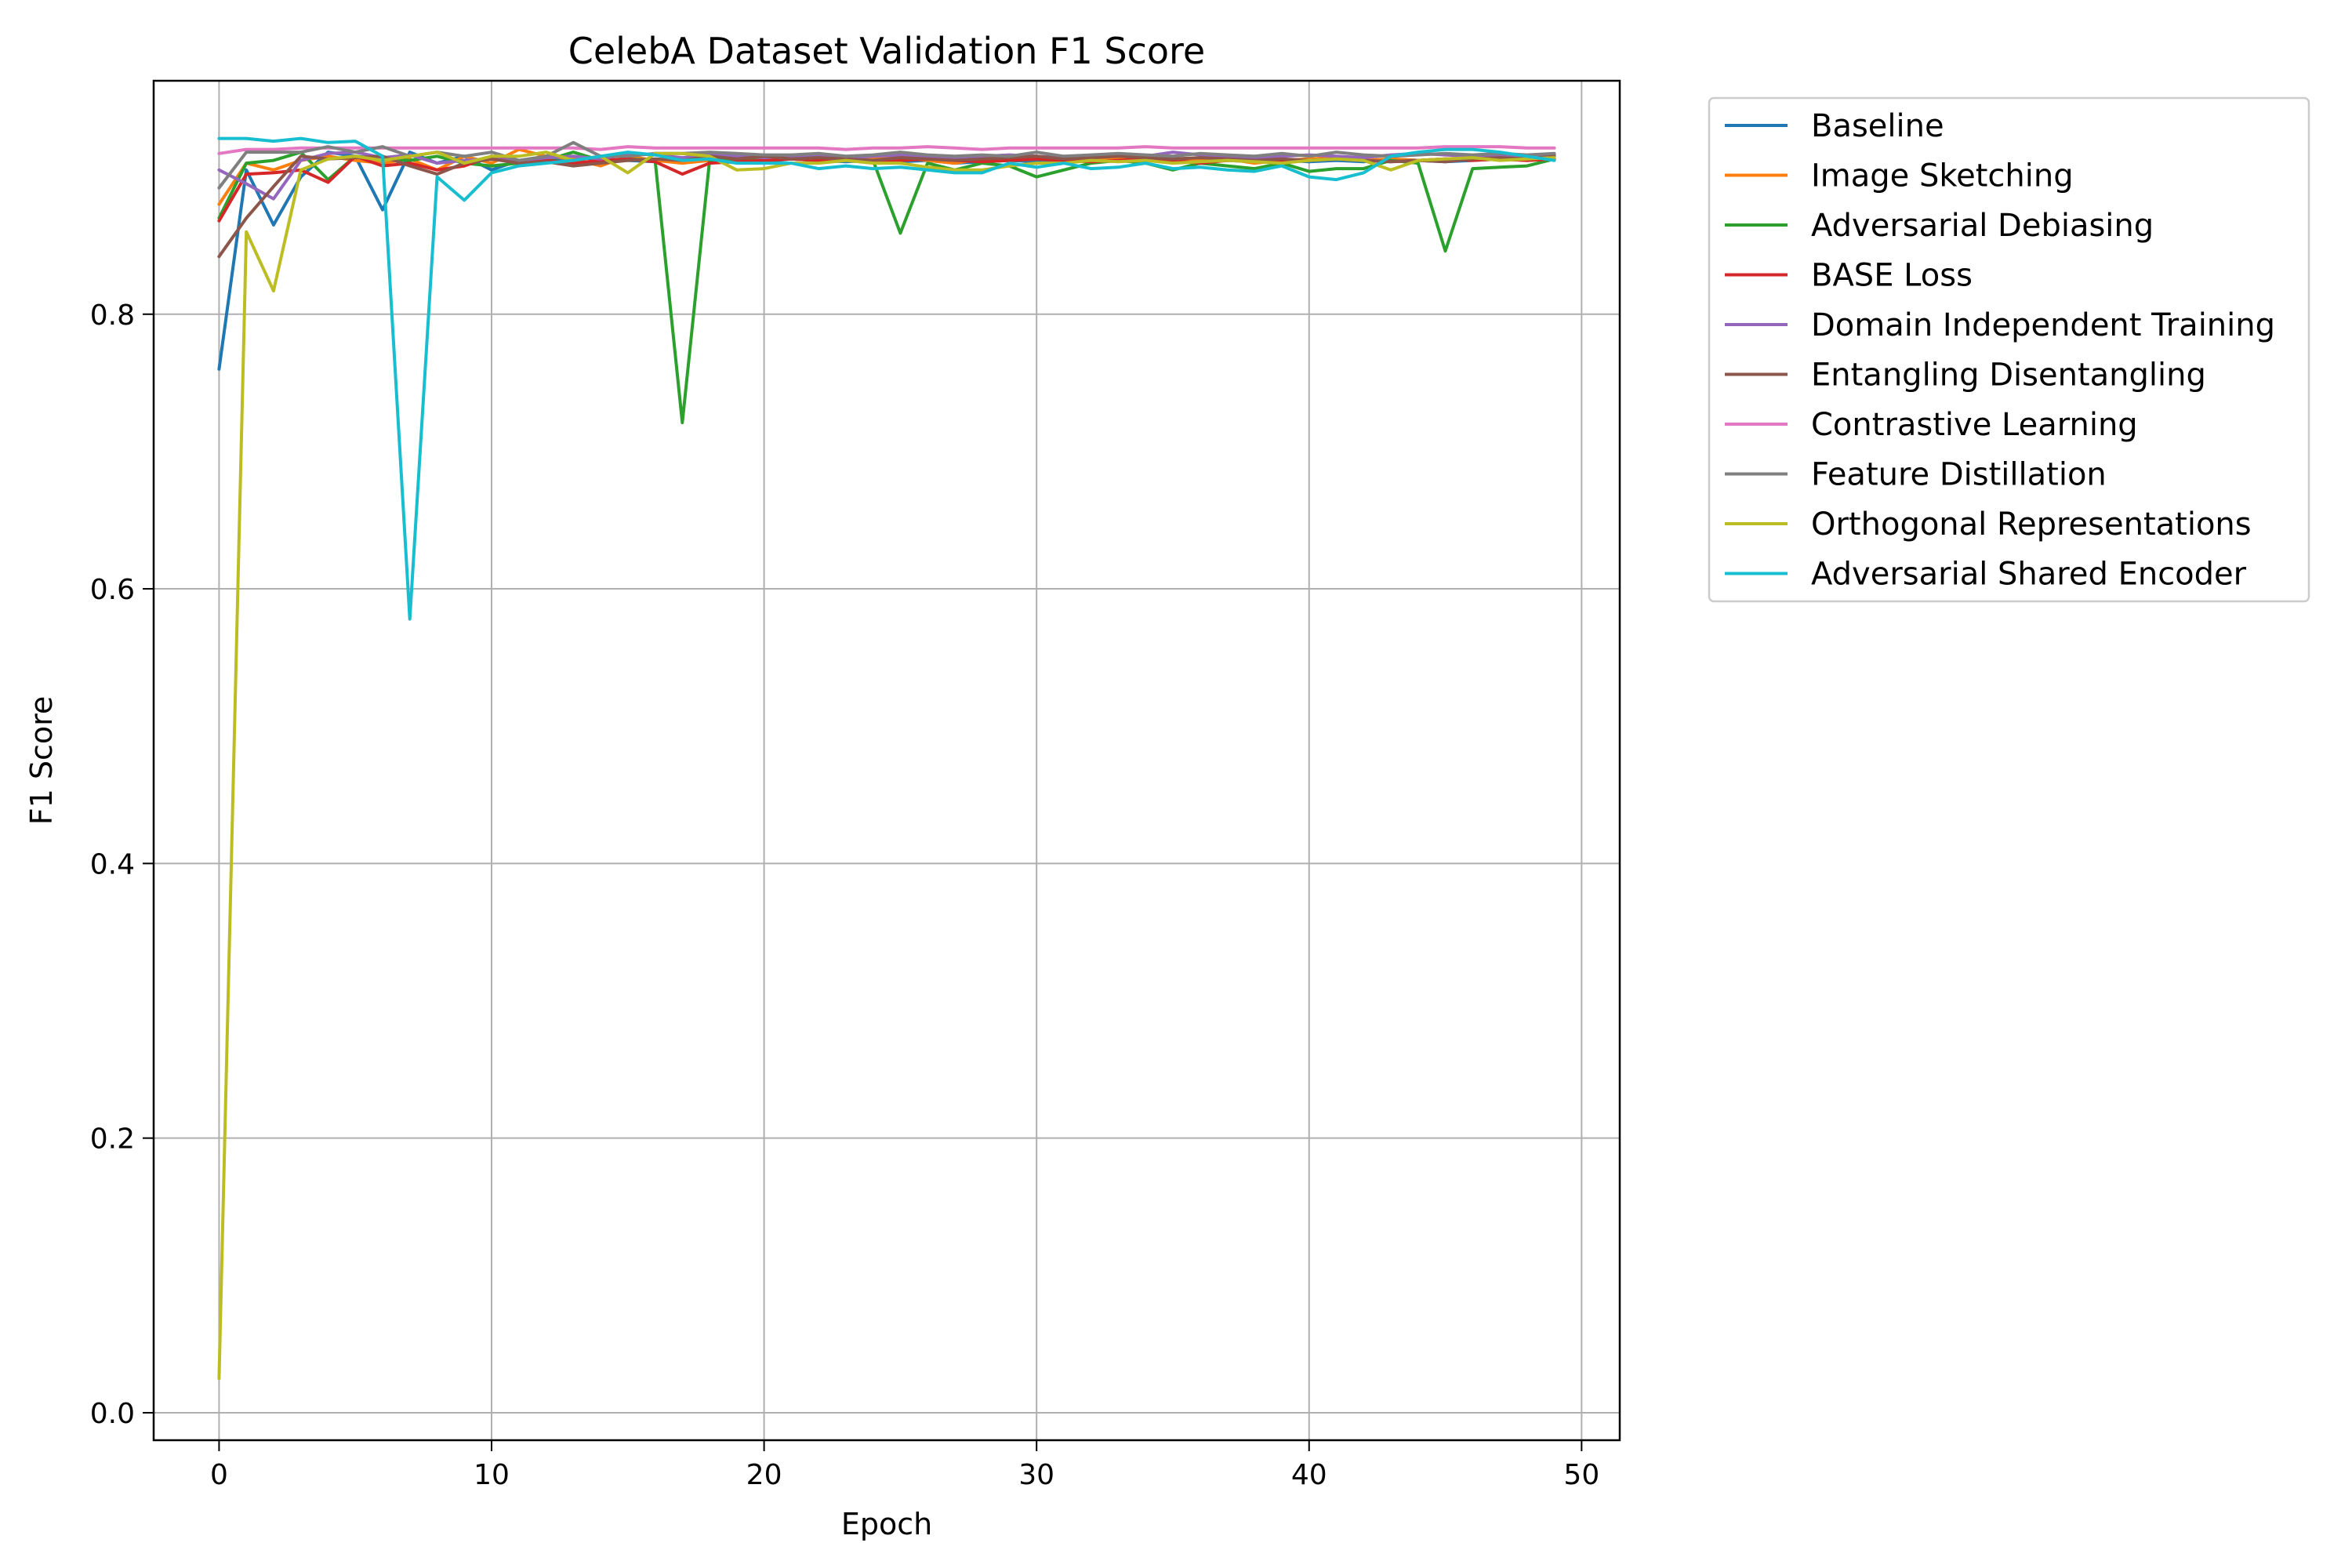 The image size is (2352, 1568). What do you see at coordinates (1877, 126) in the screenshot?
I see `legend-entry: Baseline` at bounding box center [1877, 126].